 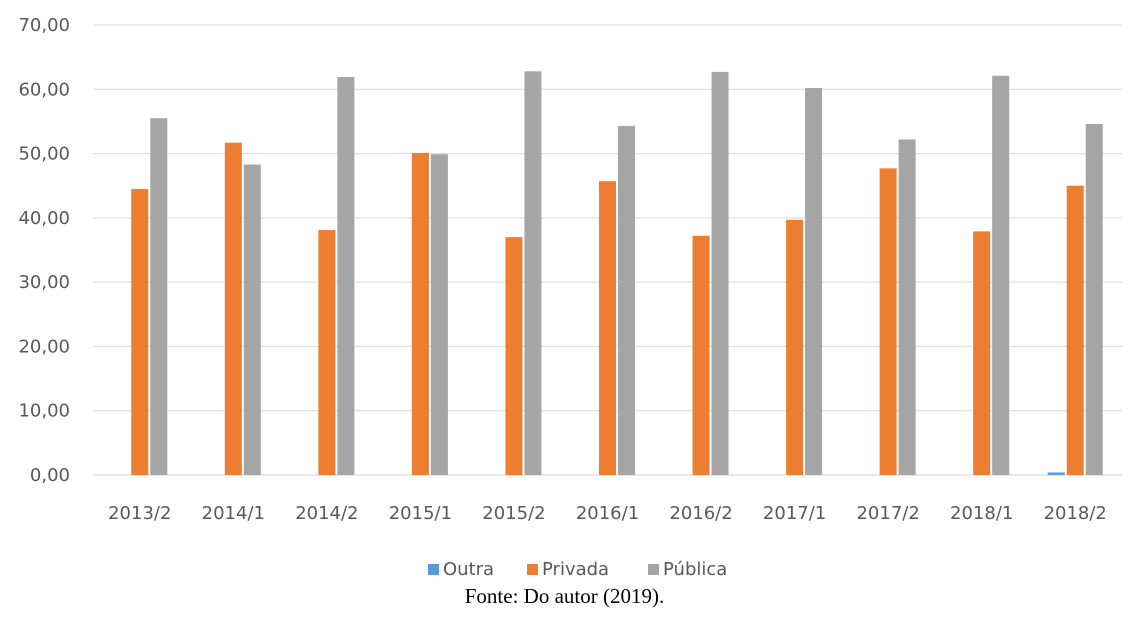 I want to click on y-tick-label: 0,00, so click(x=50, y=475).